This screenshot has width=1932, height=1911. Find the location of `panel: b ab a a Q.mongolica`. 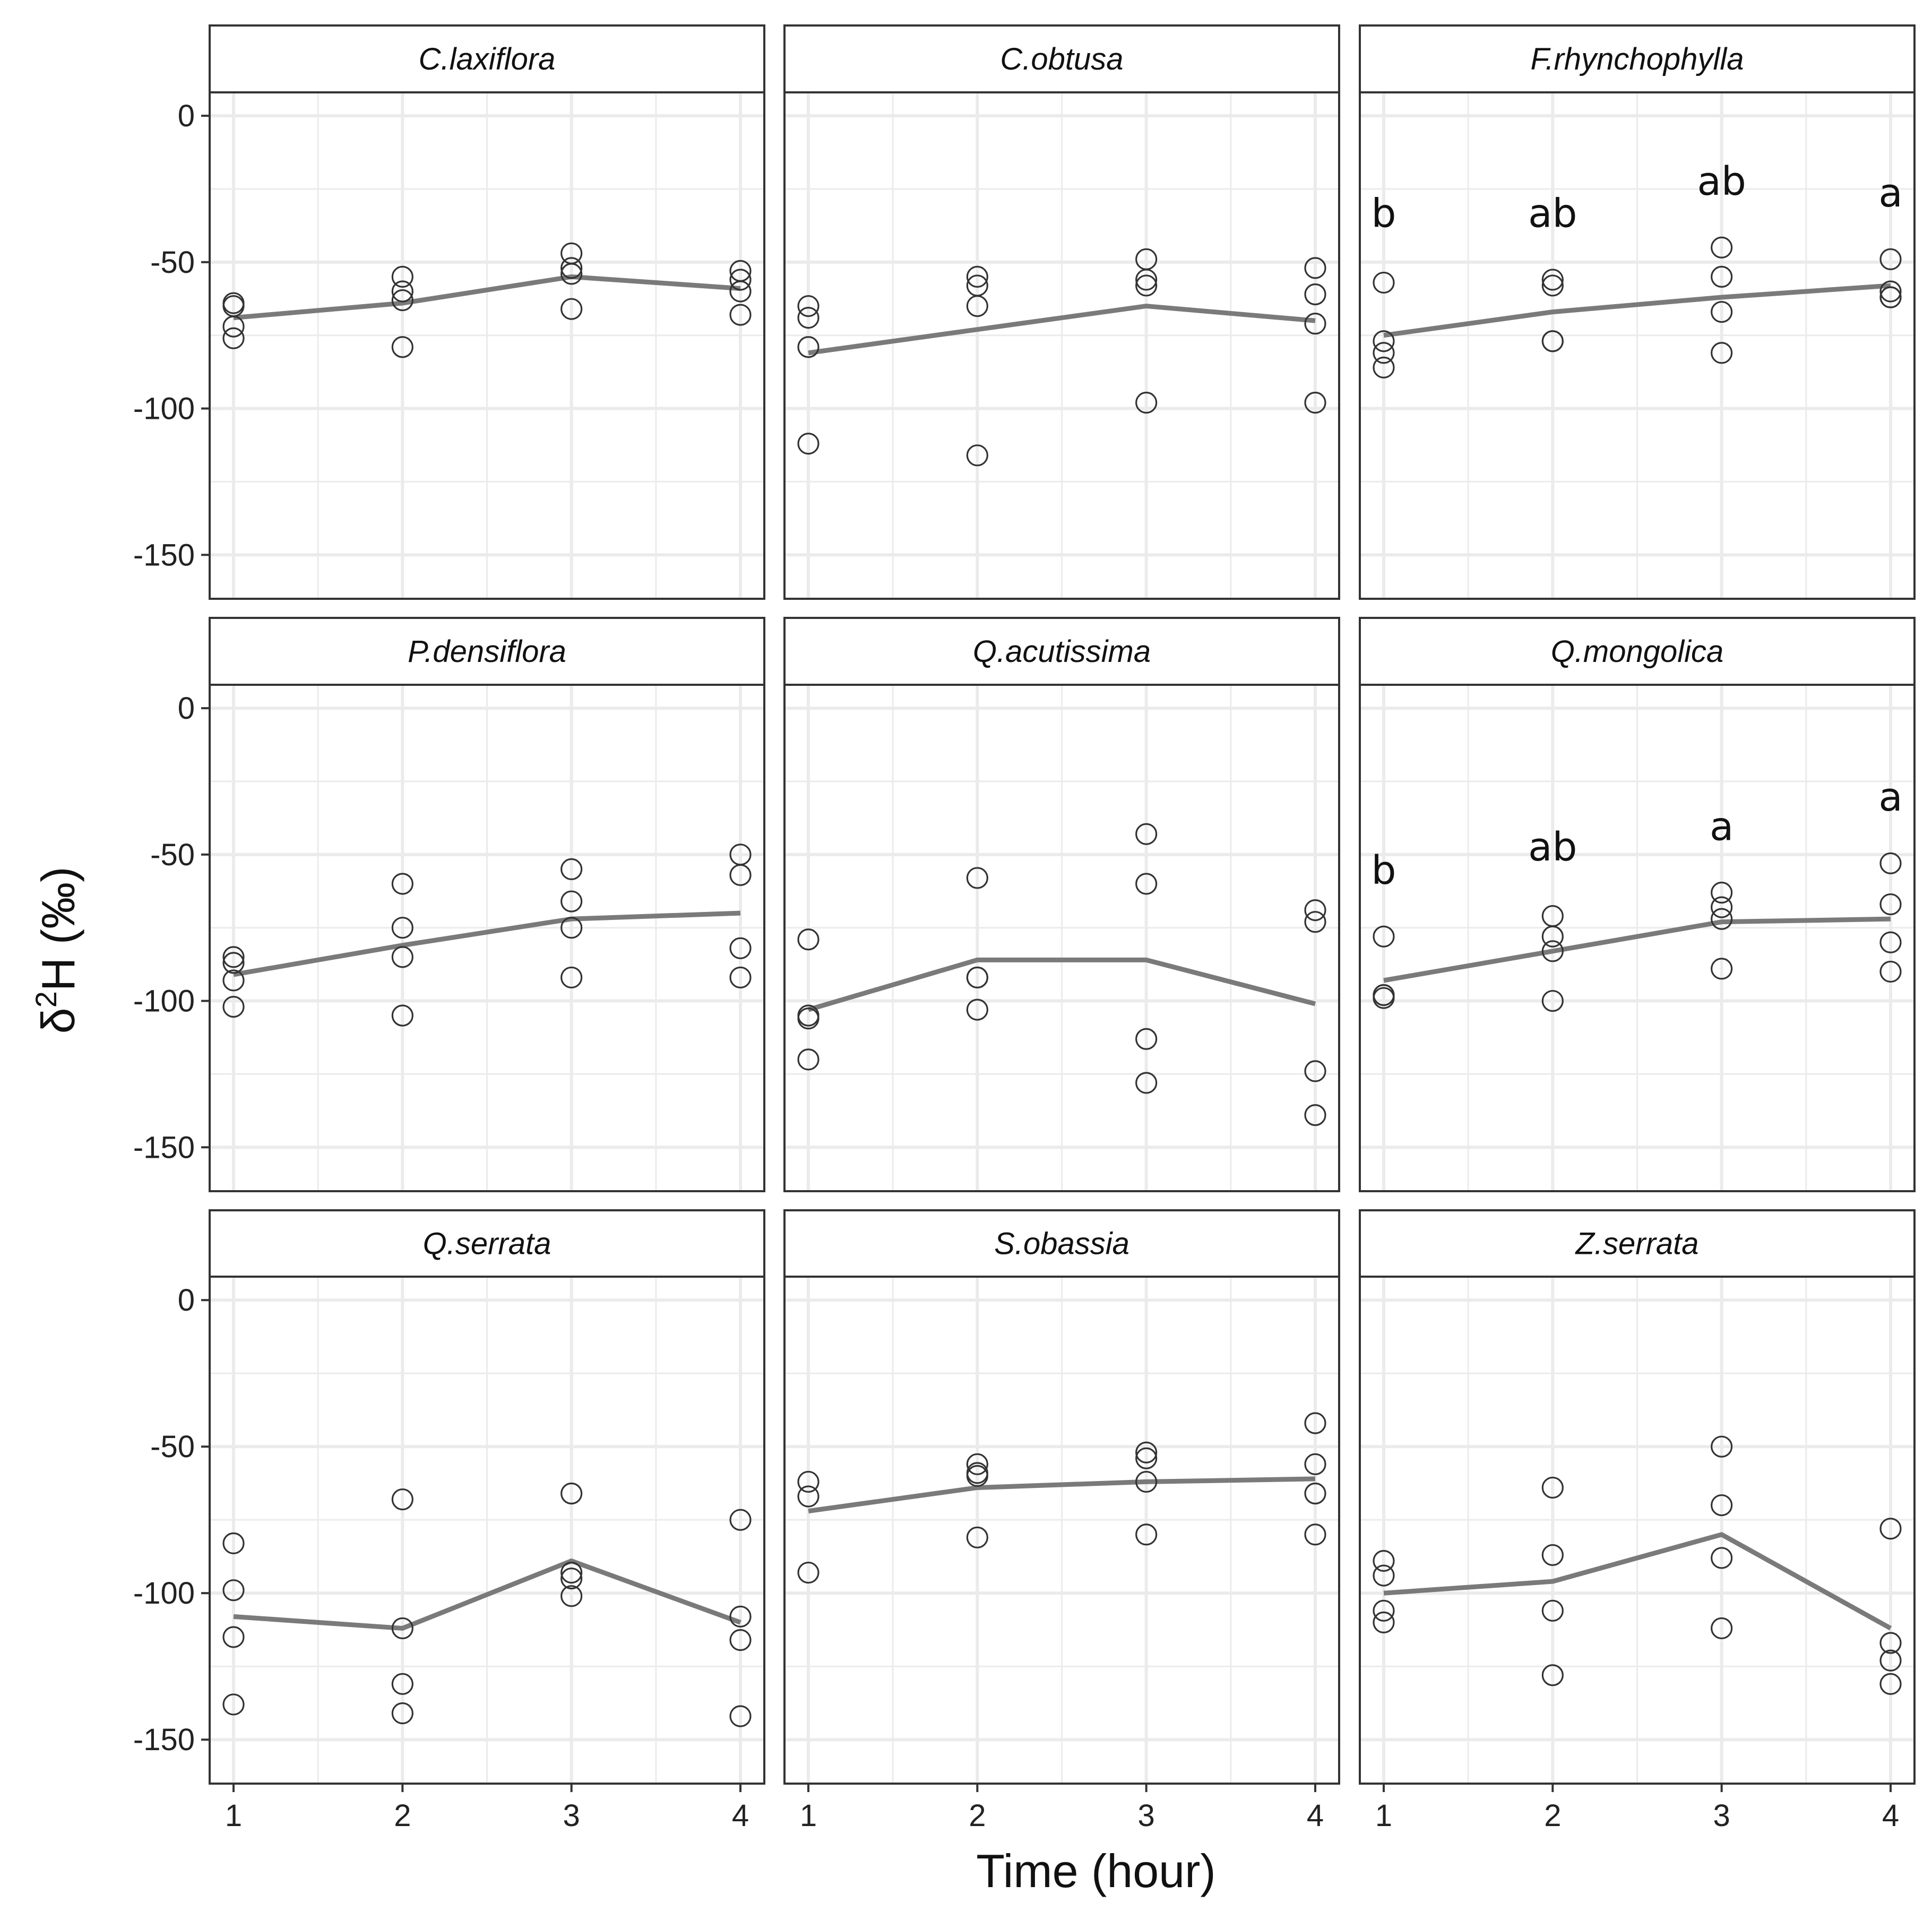

panel: b ab a a Q.mongolica is located at coordinates (1637, 904).